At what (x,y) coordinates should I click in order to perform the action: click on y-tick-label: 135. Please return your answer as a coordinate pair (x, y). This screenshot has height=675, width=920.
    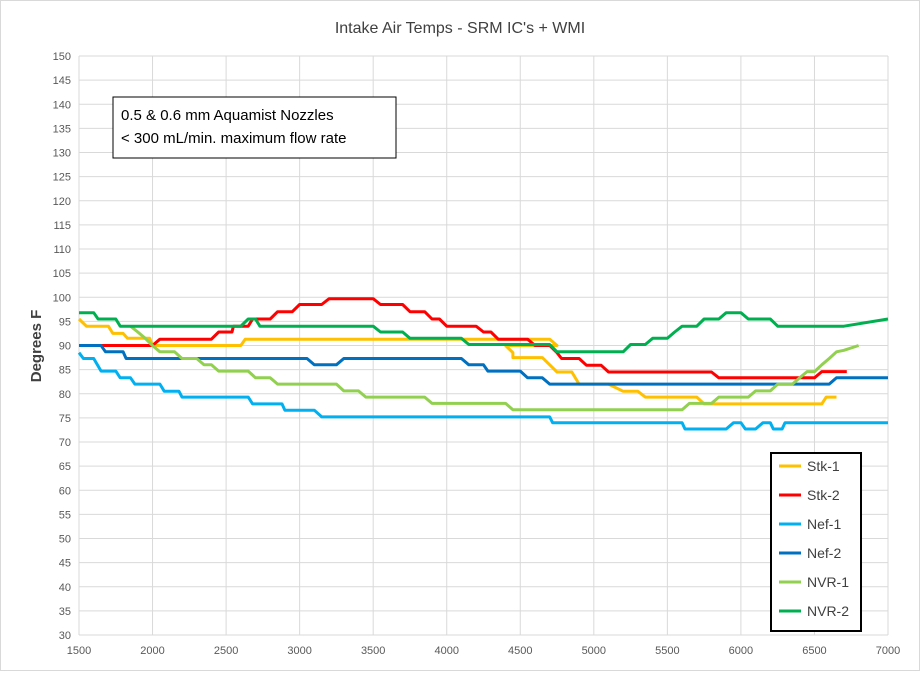
    Looking at the image, I should click on (62, 129).